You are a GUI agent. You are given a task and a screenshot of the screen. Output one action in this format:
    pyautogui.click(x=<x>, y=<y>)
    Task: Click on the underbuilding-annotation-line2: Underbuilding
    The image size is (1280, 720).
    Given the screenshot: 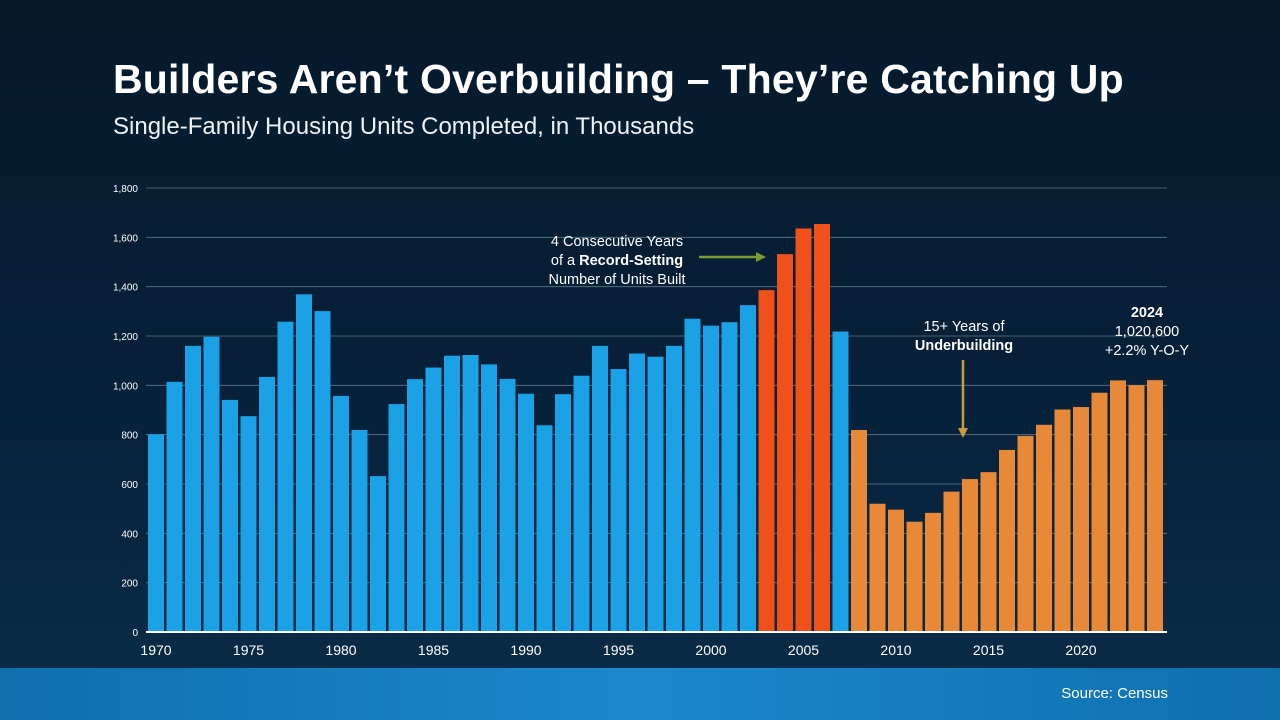 What is the action you would take?
    pyautogui.click(x=964, y=346)
    